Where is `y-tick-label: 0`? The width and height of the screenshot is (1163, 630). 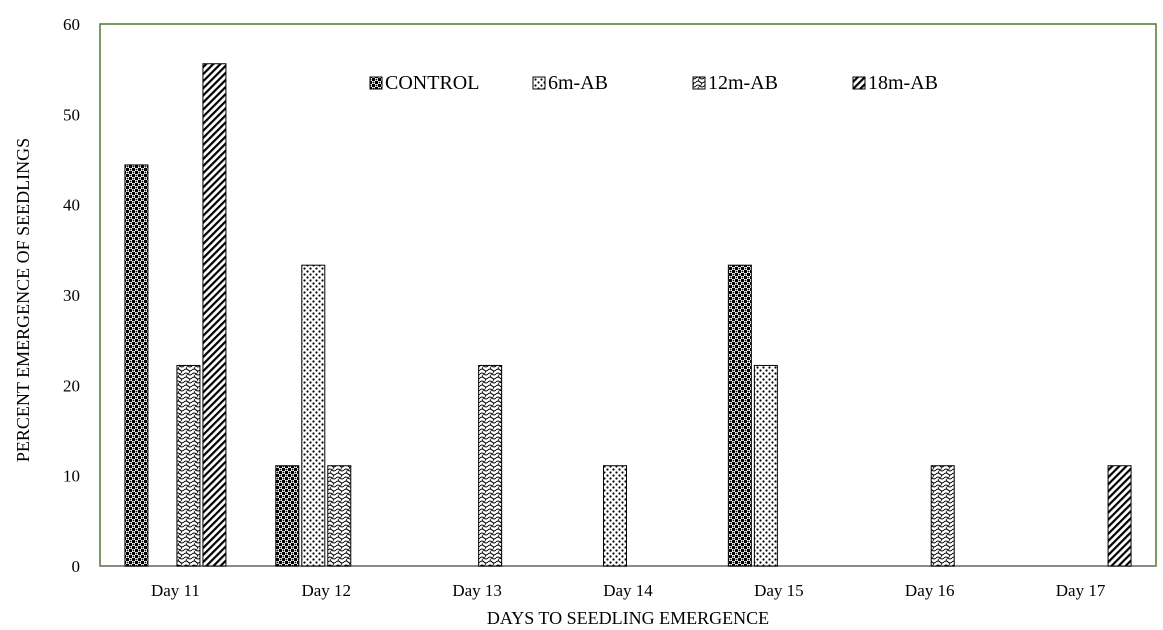 y-tick-label: 0 is located at coordinates (76, 566).